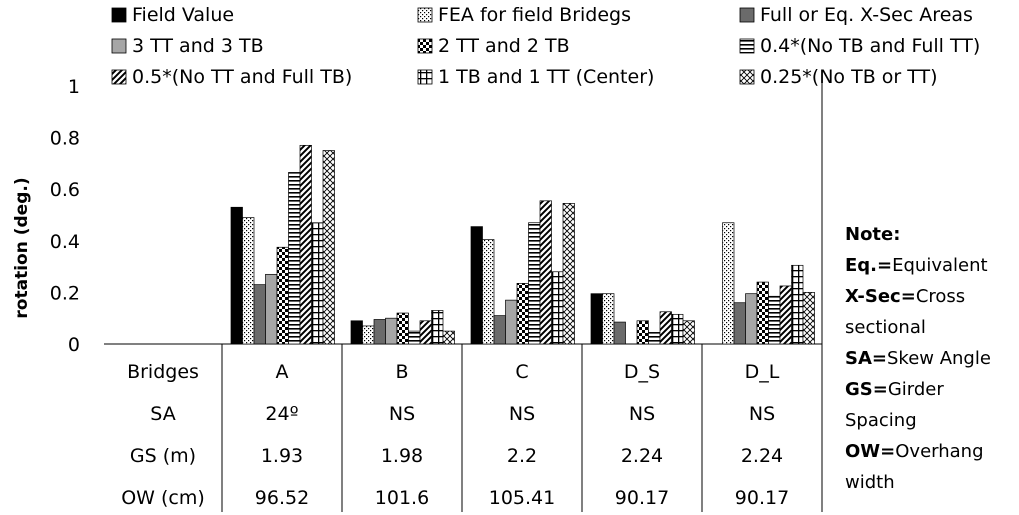  Describe the element at coordinates (534, 15) in the screenshot. I see `legend-label: FEA for field Bridegs` at that location.